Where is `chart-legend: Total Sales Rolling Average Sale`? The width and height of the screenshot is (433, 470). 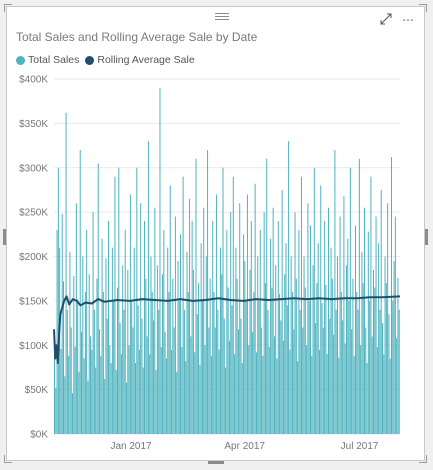 chart-legend: Total Sales Rolling Average Sale is located at coordinates (105, 60).